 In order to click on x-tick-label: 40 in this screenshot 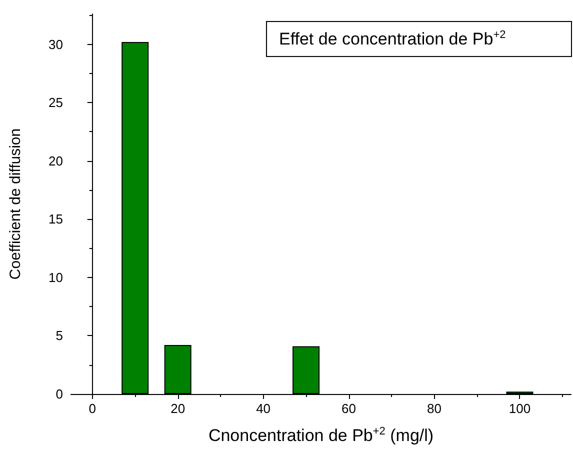, I will do `click(263, 408)`.